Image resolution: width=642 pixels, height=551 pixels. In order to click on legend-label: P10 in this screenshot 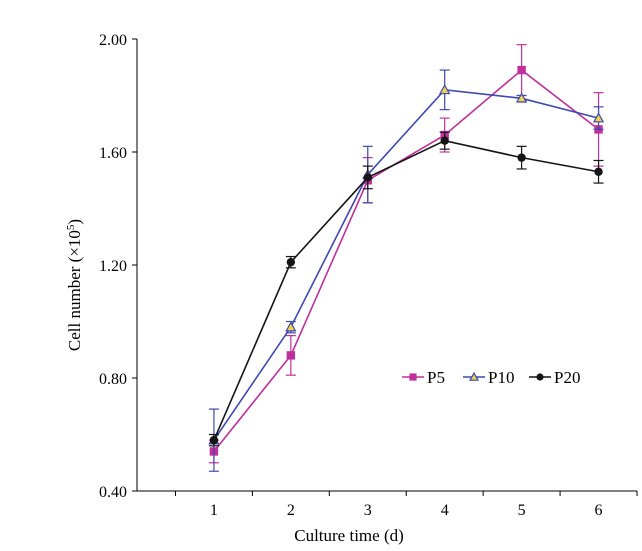, I will do `click(501, 377)`.